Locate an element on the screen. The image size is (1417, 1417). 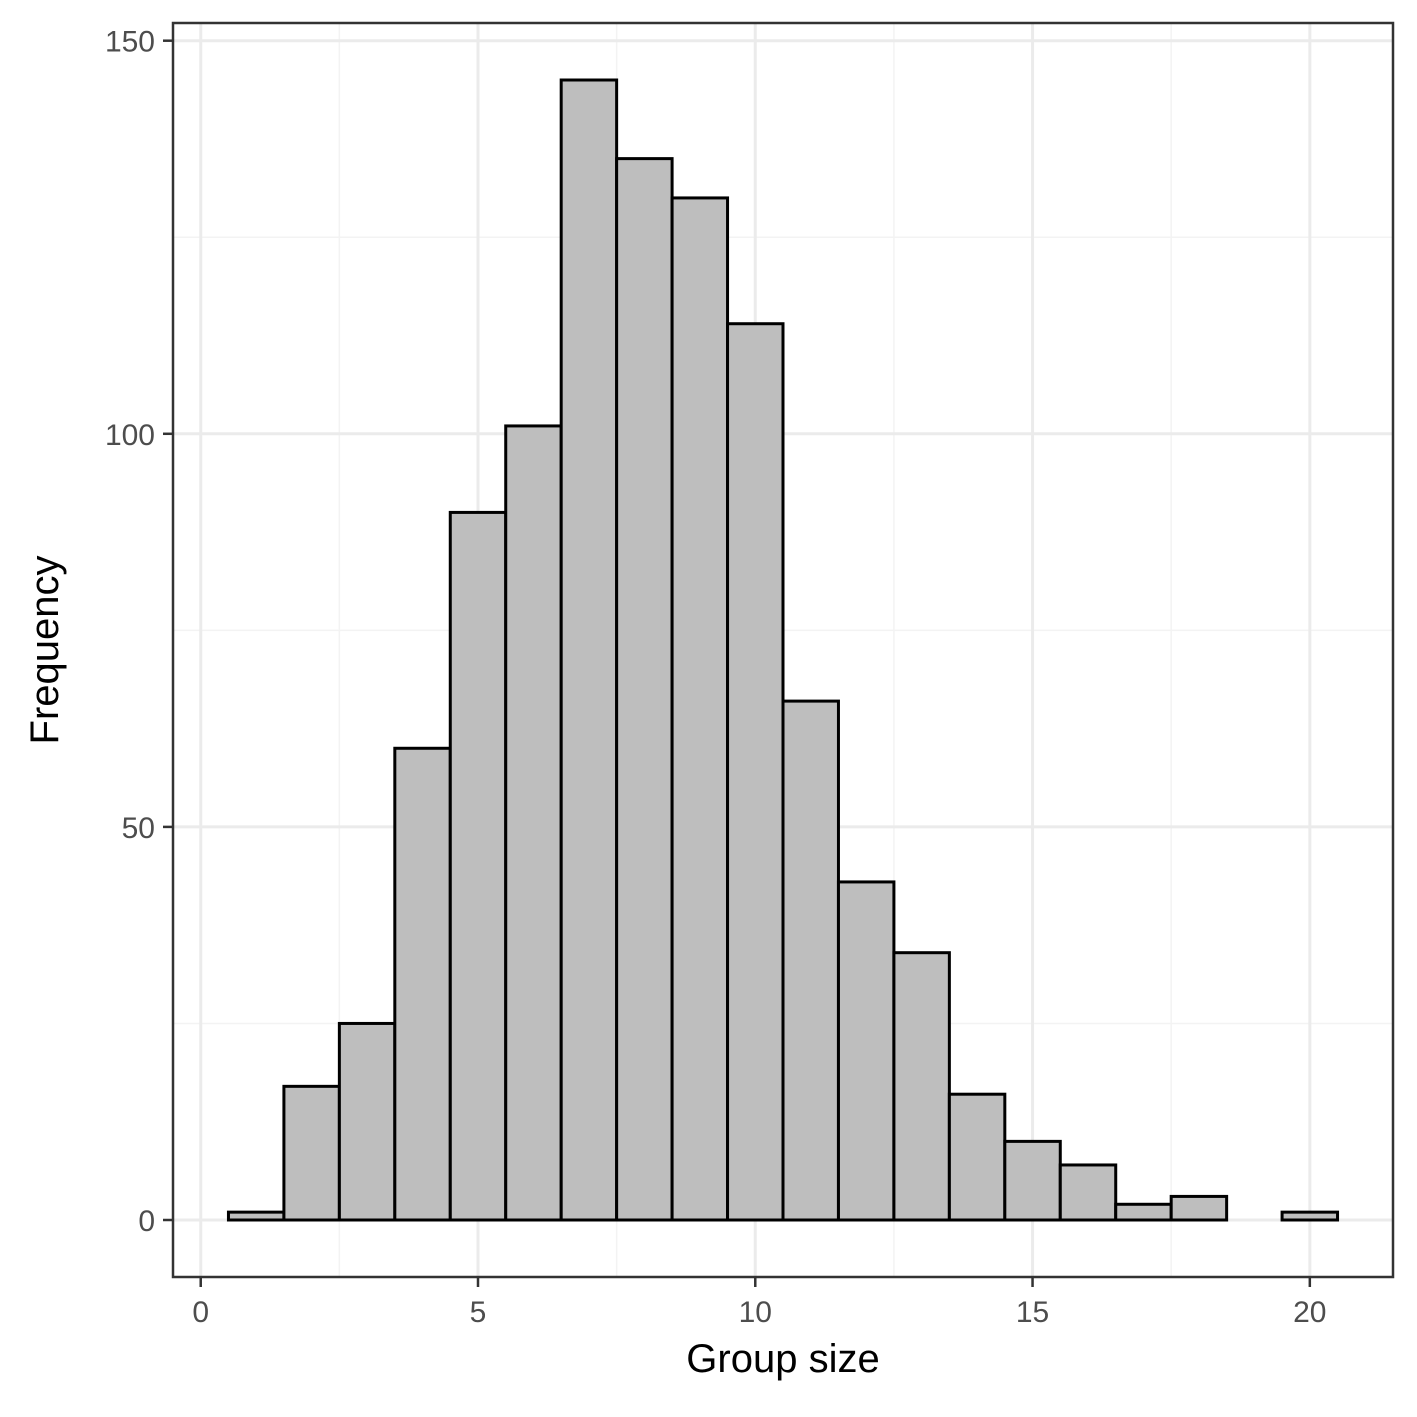
y-tick-label: 0 is located at coordinates (146, 1221).